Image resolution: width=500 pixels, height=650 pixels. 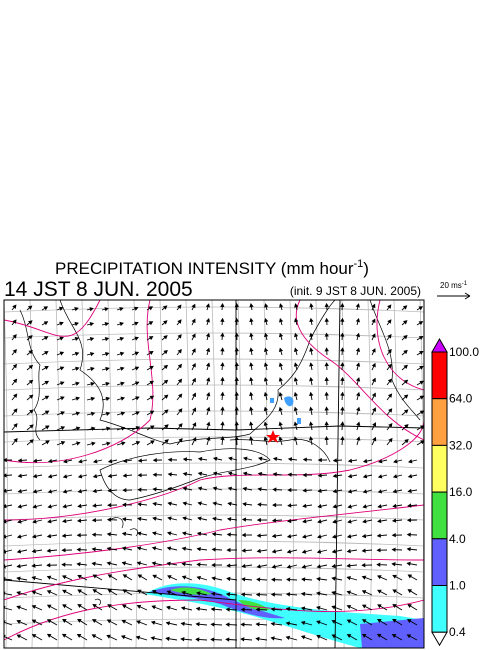 What do you see at coordinates (220, 599) in the screenshot?
I see `precip-area-heavy` at bounding box center [220, 599].